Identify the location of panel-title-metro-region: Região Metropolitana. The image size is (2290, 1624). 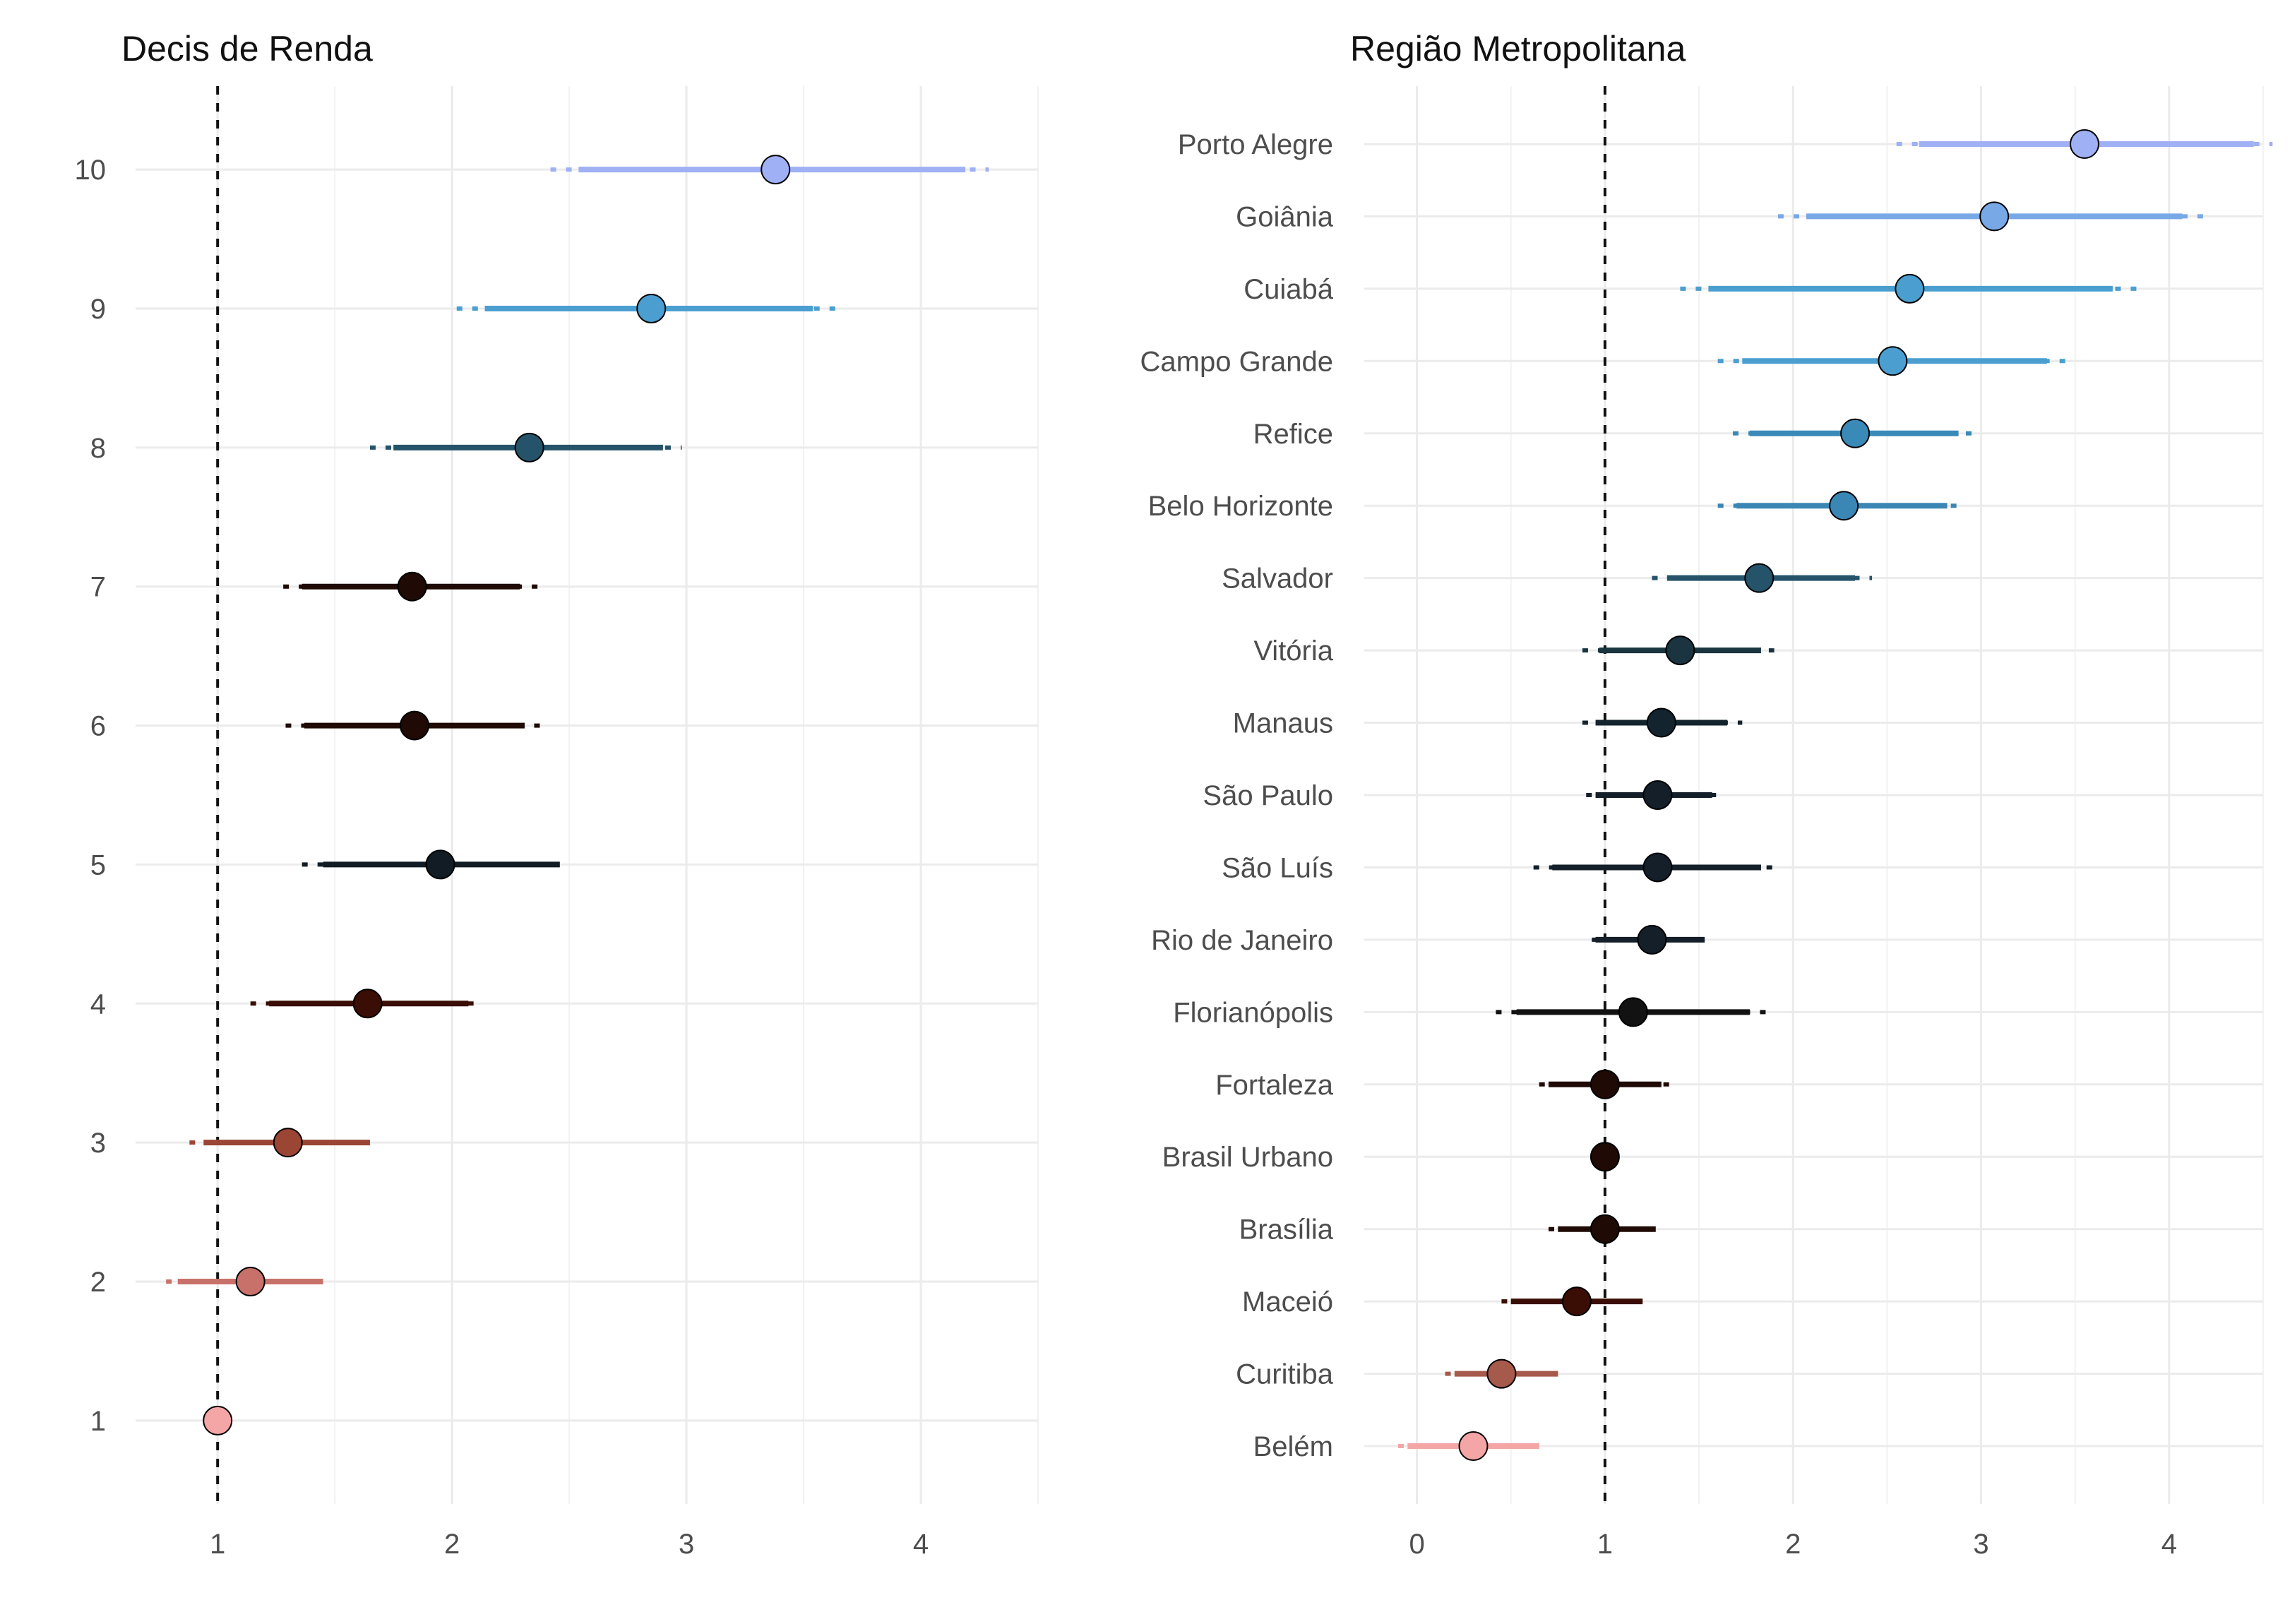
(1518, 48).